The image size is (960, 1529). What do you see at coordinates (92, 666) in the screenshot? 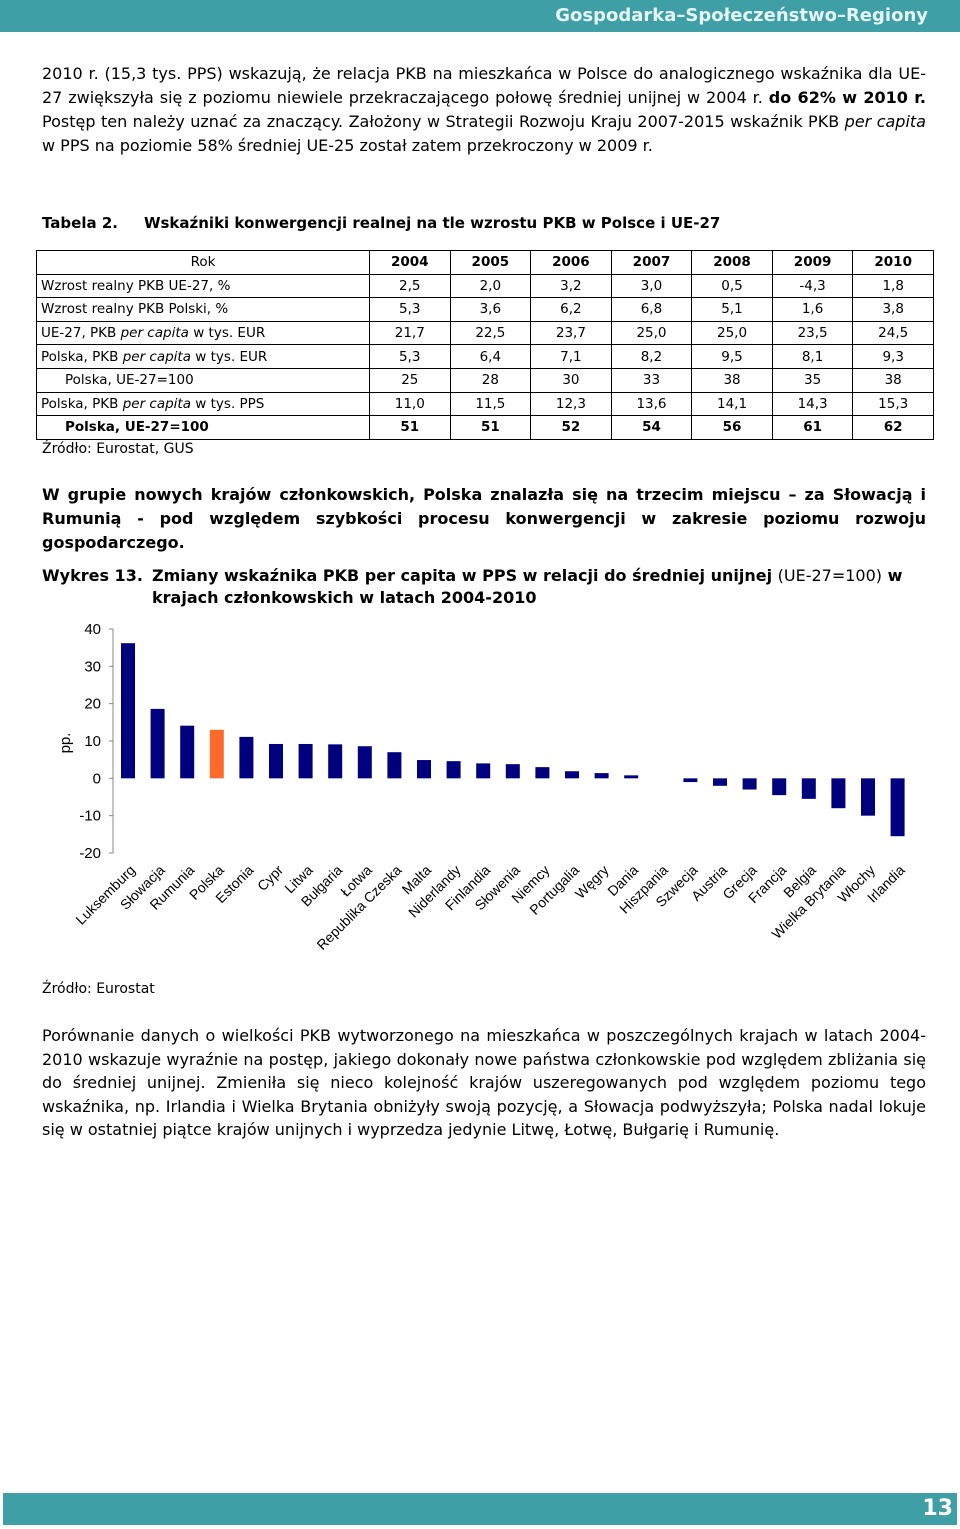
I see `y-tick-label: 30` at bounding box center [92, 666].